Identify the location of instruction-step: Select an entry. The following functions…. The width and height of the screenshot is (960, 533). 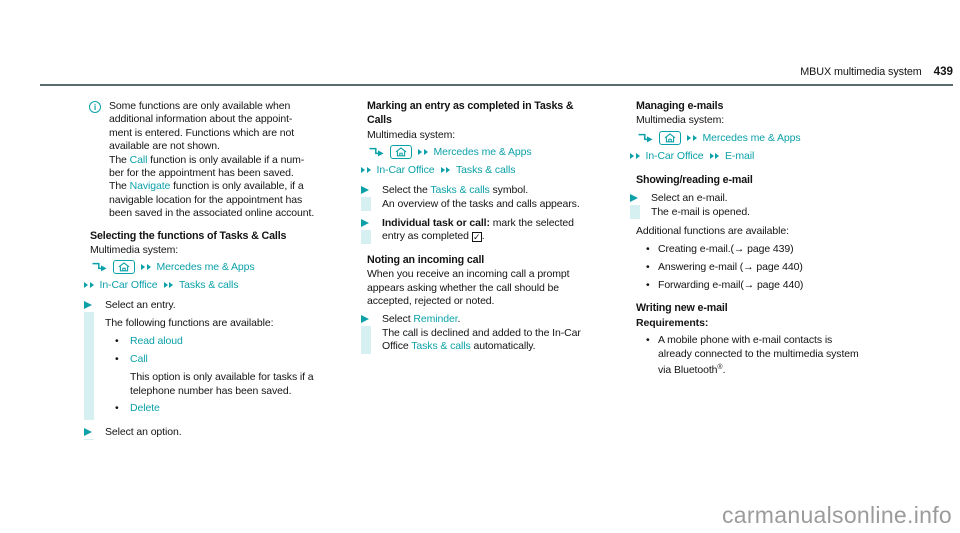
(224, 360).